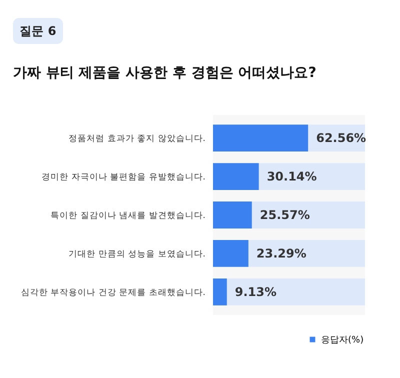 The height and width of the screenshot is (378, 400). I want to click on data-label: 9.13%, so click(255, 291).